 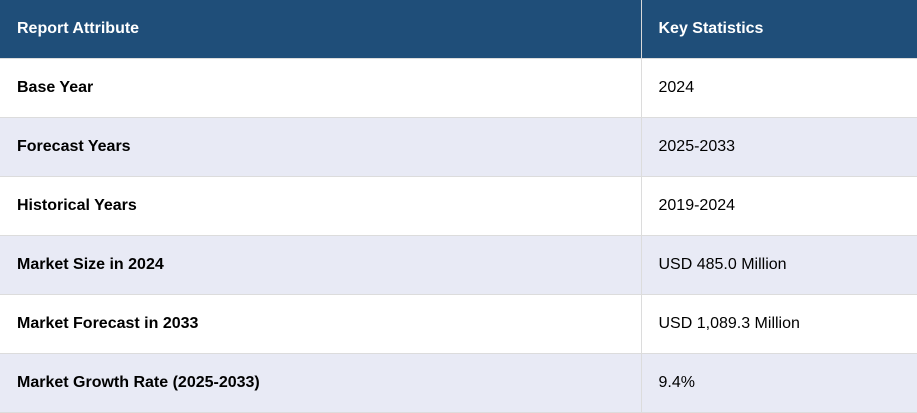 I want to click on row-attribute: Market Forecast in 2033, so click(x=321, y=324).